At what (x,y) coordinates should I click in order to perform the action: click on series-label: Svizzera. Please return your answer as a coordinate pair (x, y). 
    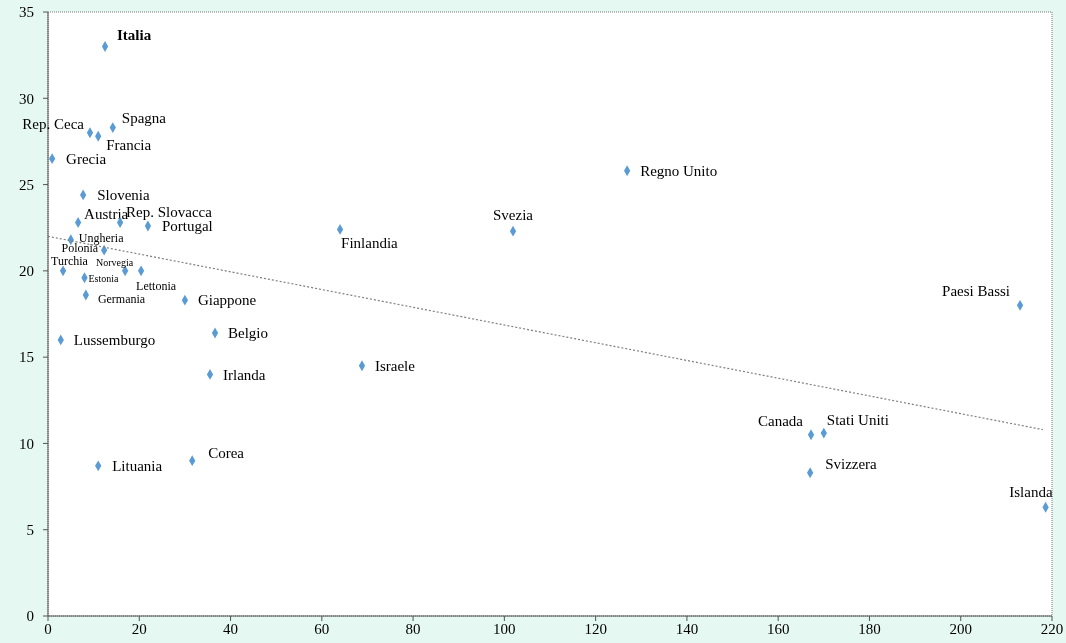
    Looking at the image, I should click on (851, 464).